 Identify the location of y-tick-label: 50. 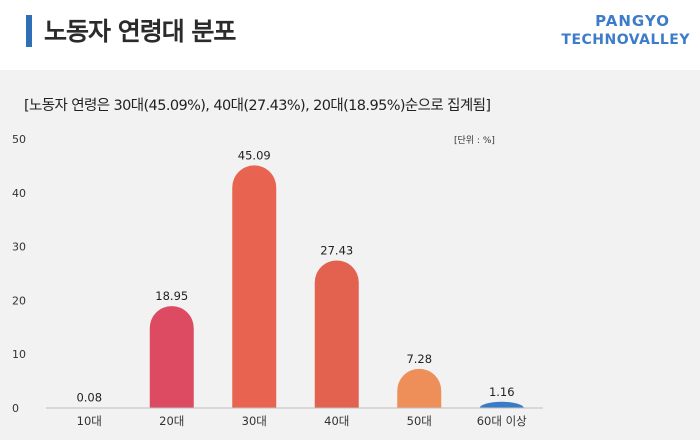
(19, 139).